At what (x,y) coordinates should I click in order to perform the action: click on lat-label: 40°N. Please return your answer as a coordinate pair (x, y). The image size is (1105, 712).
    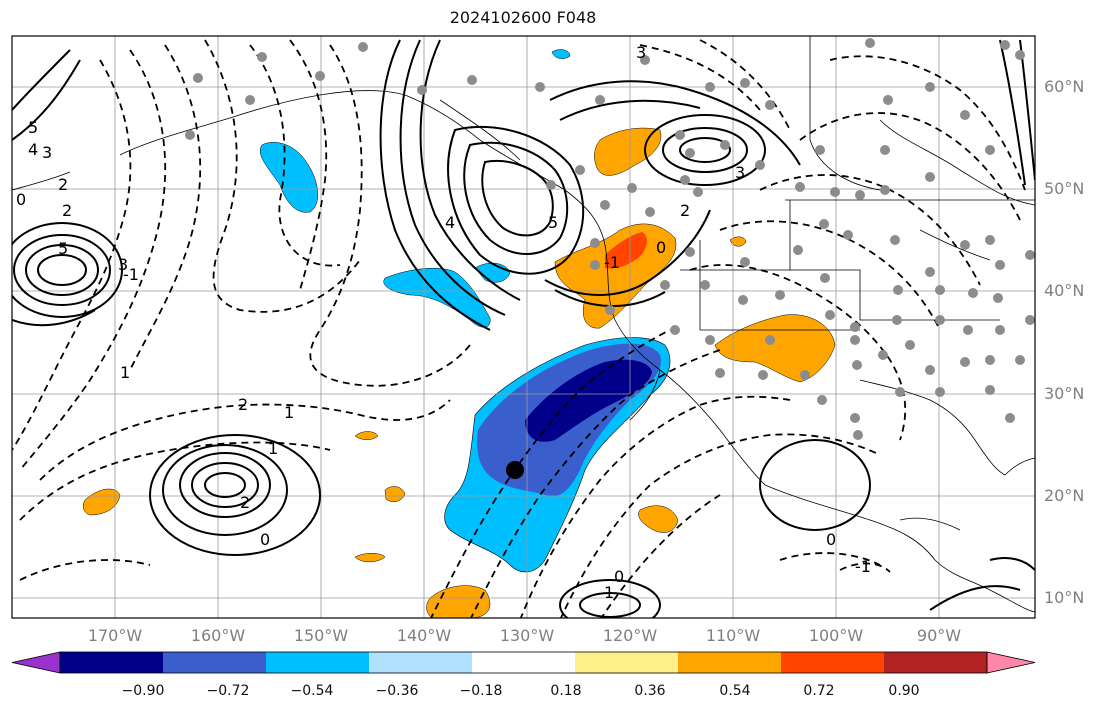
    Looking at the image, I should click on (1064, 290).